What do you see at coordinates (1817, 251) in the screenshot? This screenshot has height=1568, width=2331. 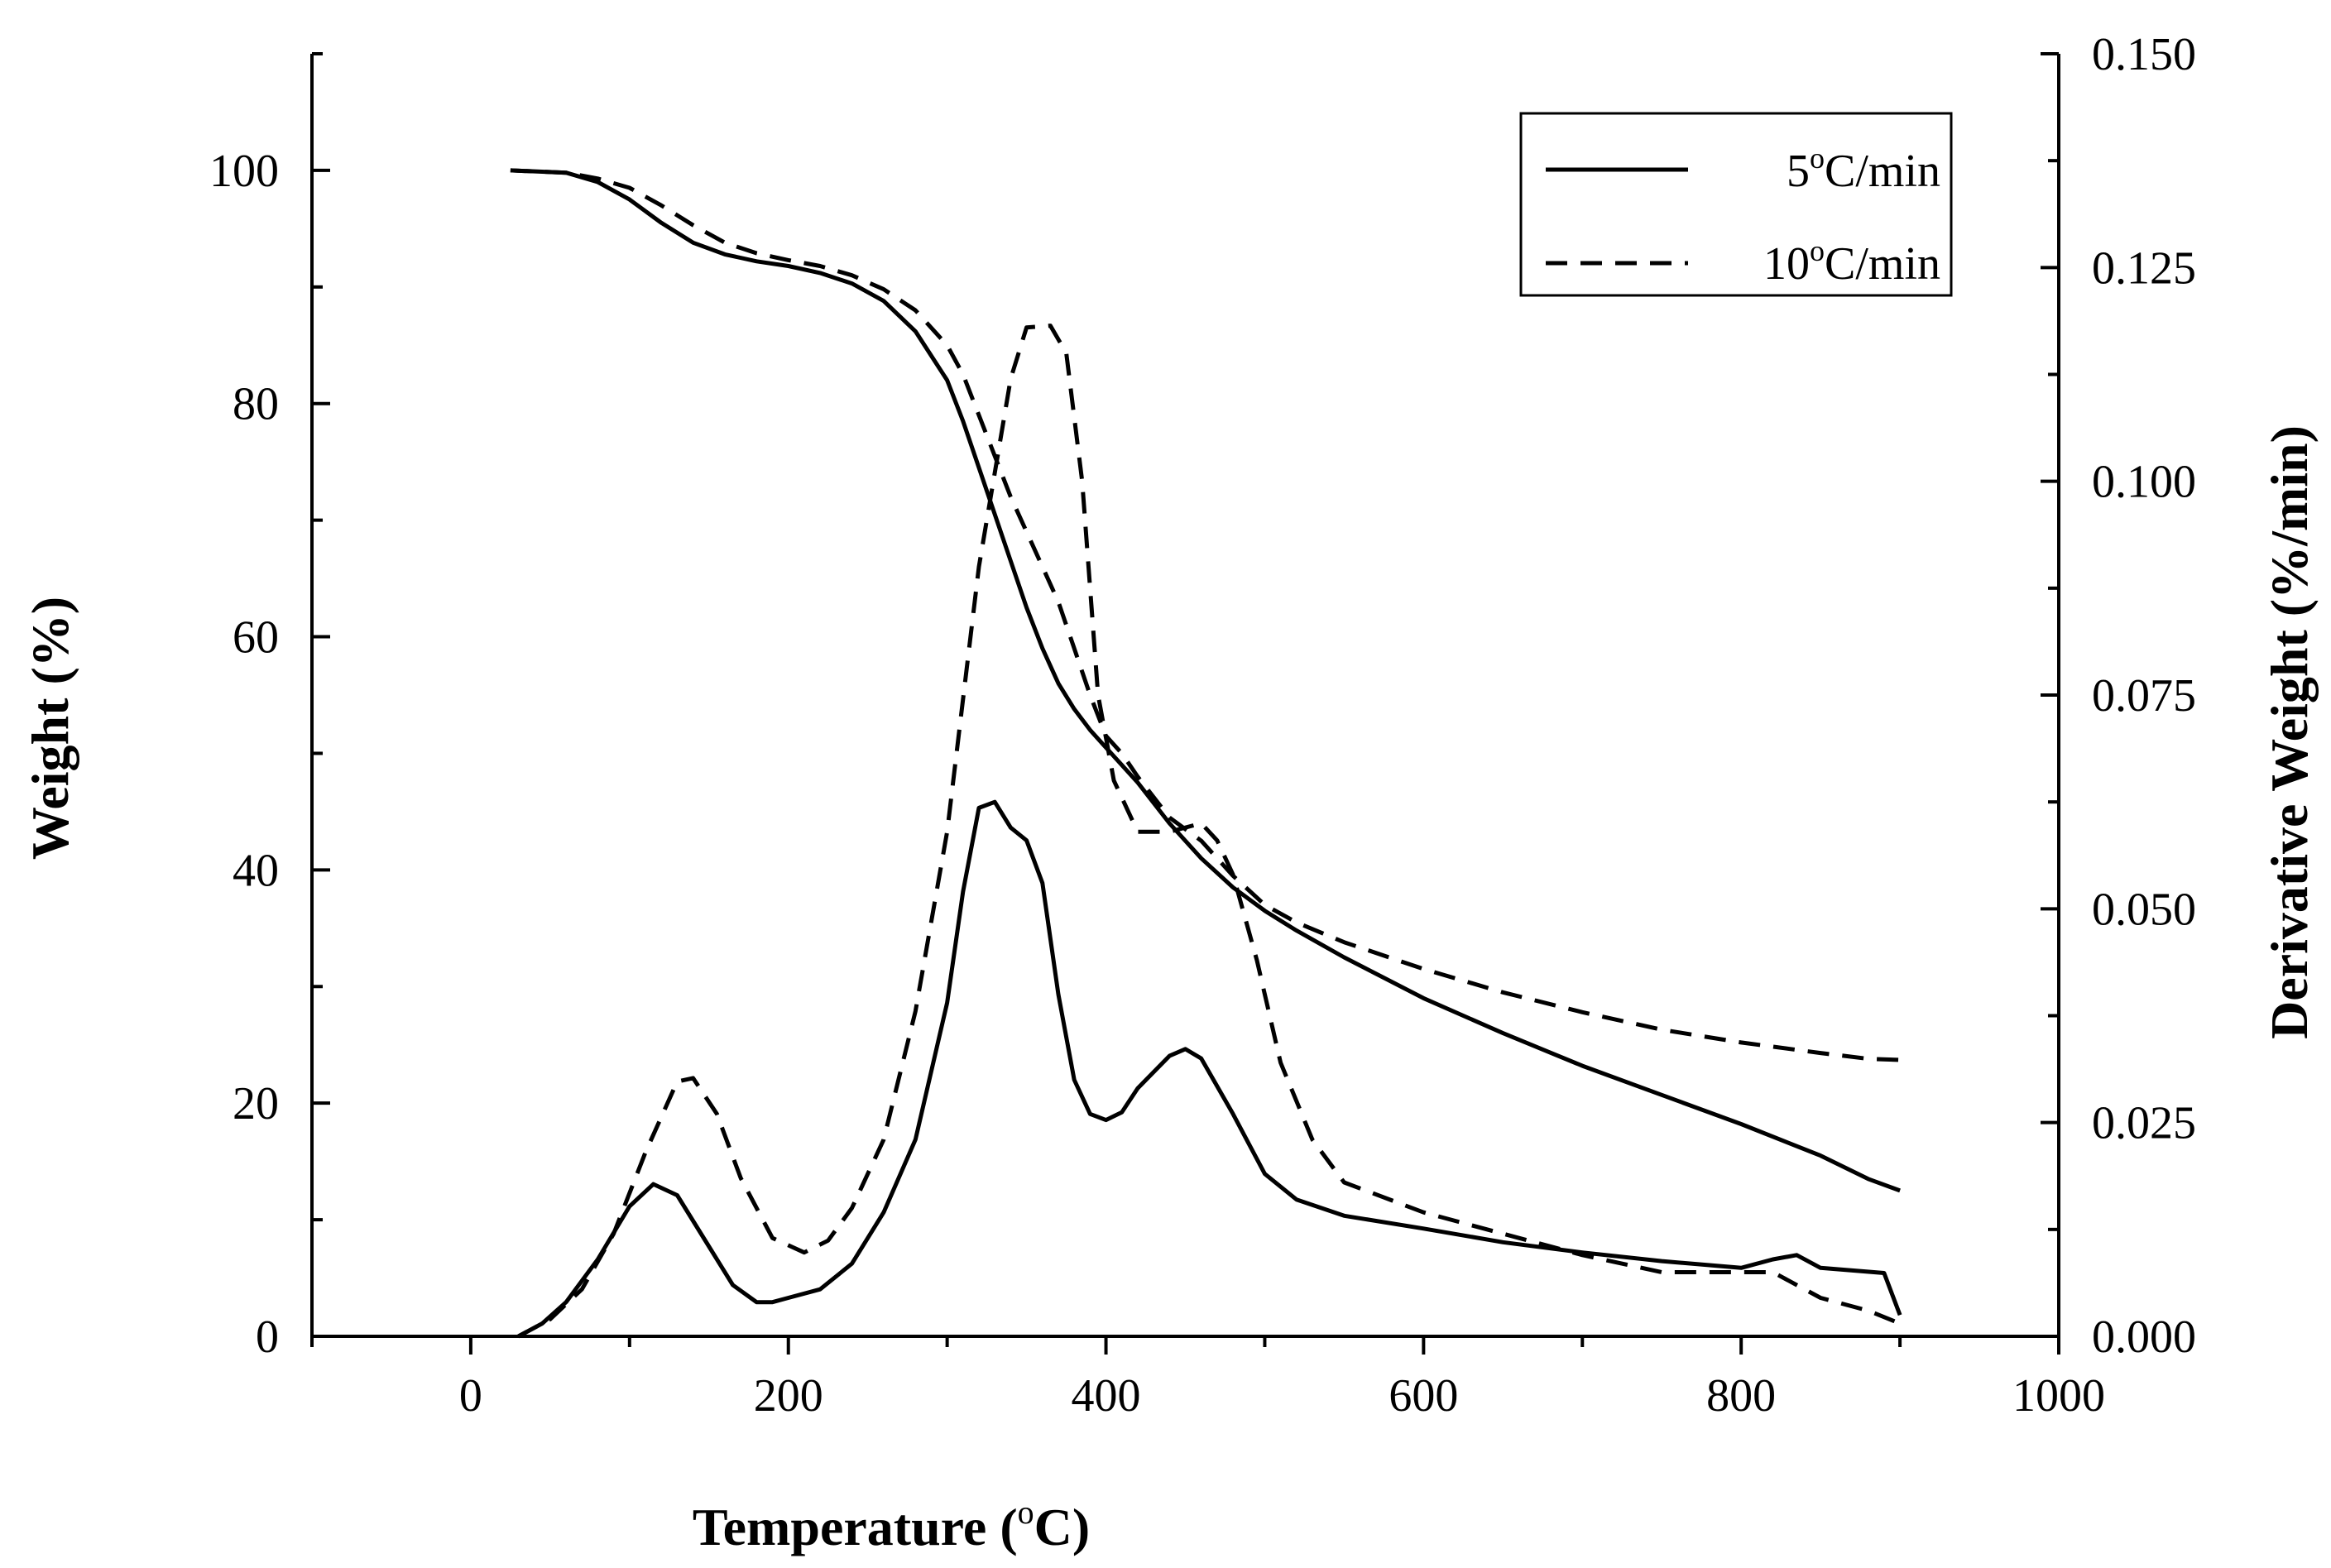 I see `legend-10-sup: o` at bounding box center [1817, 251].